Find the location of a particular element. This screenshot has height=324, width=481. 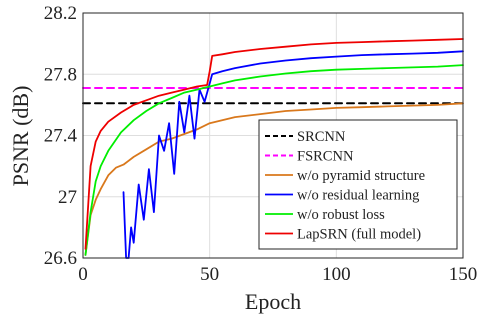

legend-label-w-o-residual-learning: w/o residual learning is located at coordinates (358, 196).